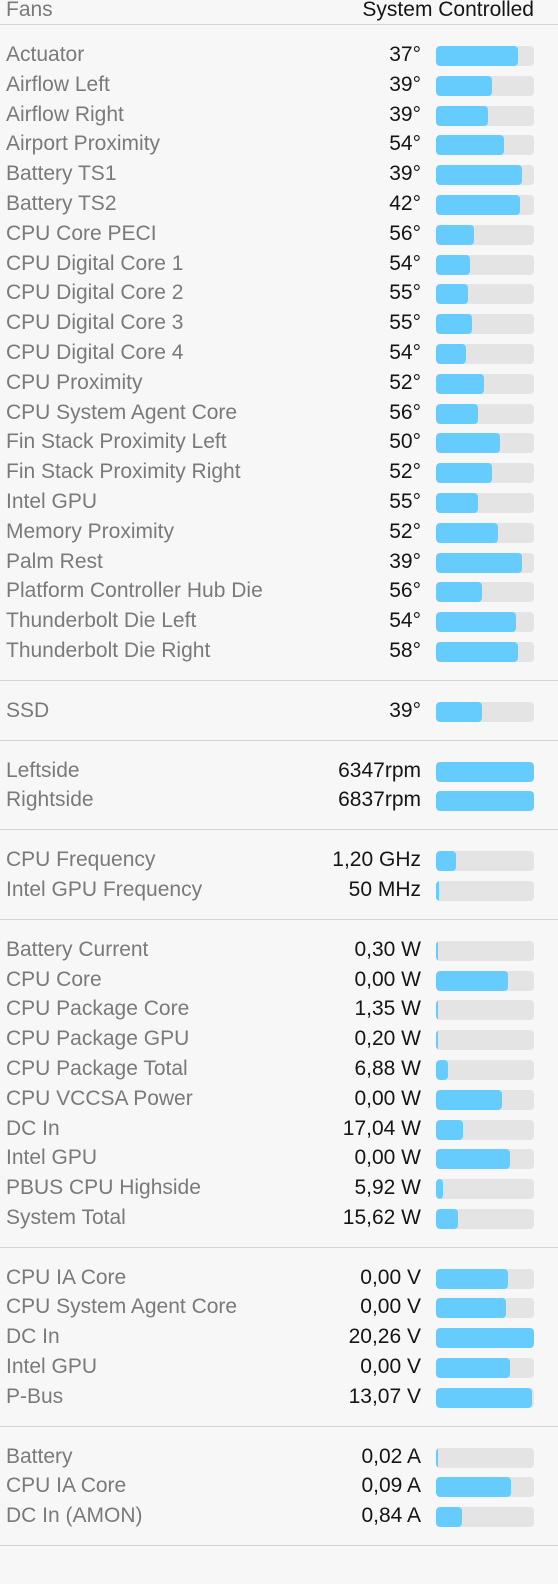 Image resolution: width=558 pixels, height=1584 pixels. I want to click on sensor-row: CPU Proximity 52°, so click(279, 383).